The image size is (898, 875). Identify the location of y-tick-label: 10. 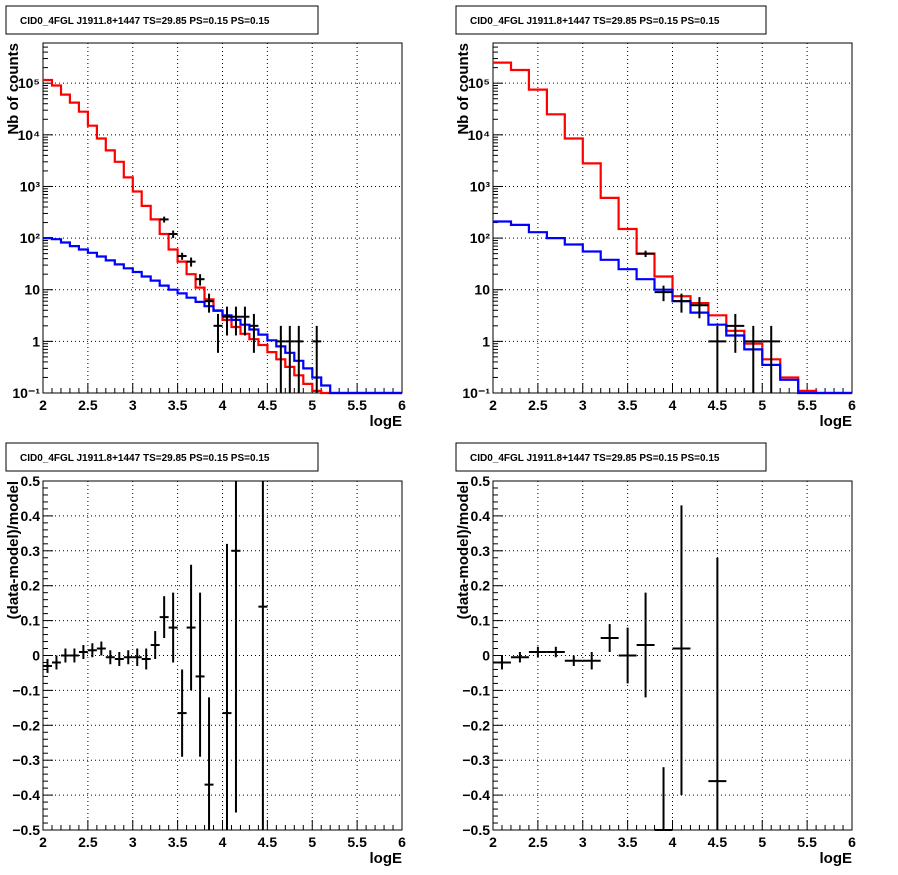
(32, 290).